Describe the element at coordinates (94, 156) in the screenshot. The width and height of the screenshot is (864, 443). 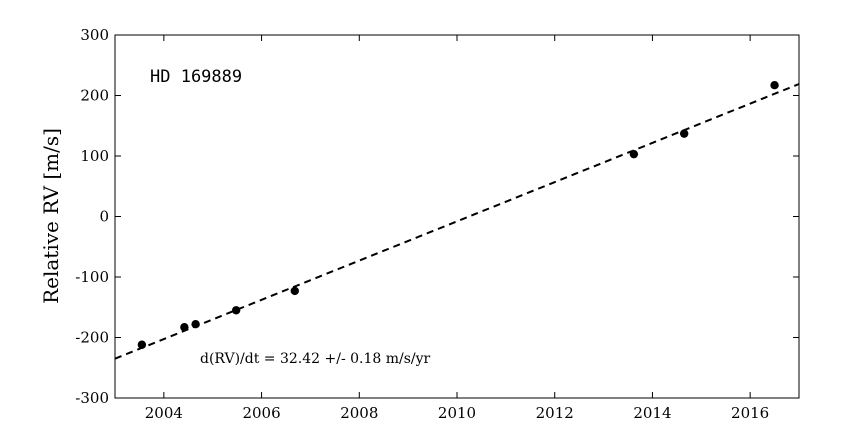
I see `y-tick-label: 100` at that location.